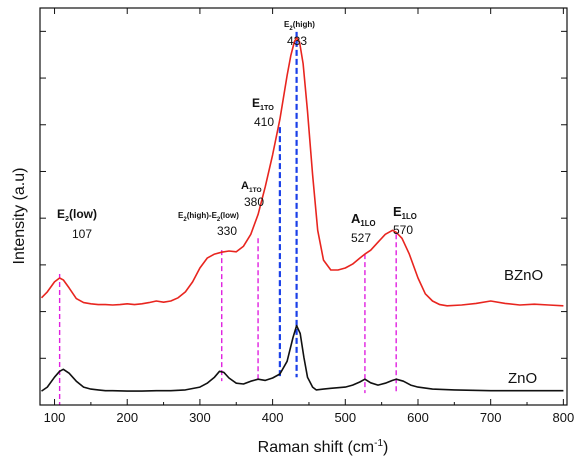  What do you see at coordinates (522, 378) in the screenshot?
I see `series-label-zno: ZnO` at bounding box center [522, 378].